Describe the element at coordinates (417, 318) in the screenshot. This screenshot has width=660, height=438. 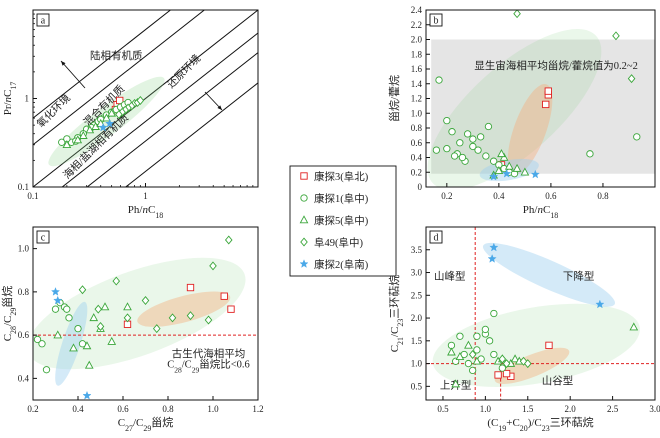
I see `y-tick-label: 2.0` at that location.